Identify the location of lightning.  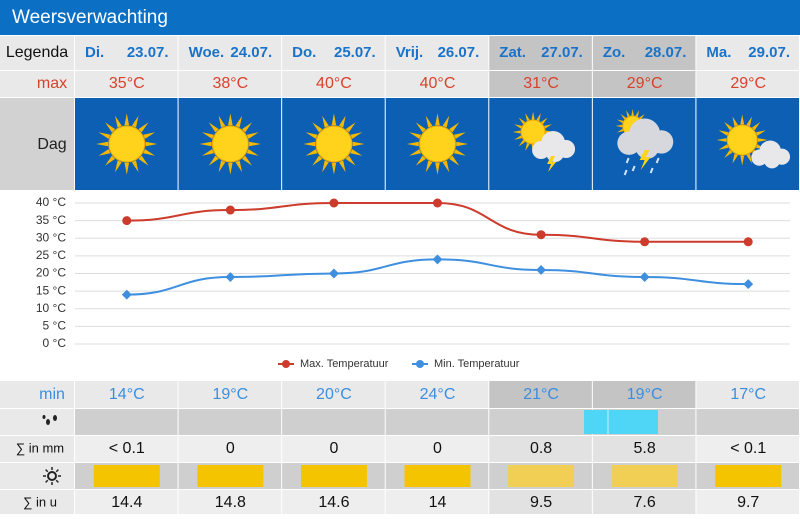
(552, 164).